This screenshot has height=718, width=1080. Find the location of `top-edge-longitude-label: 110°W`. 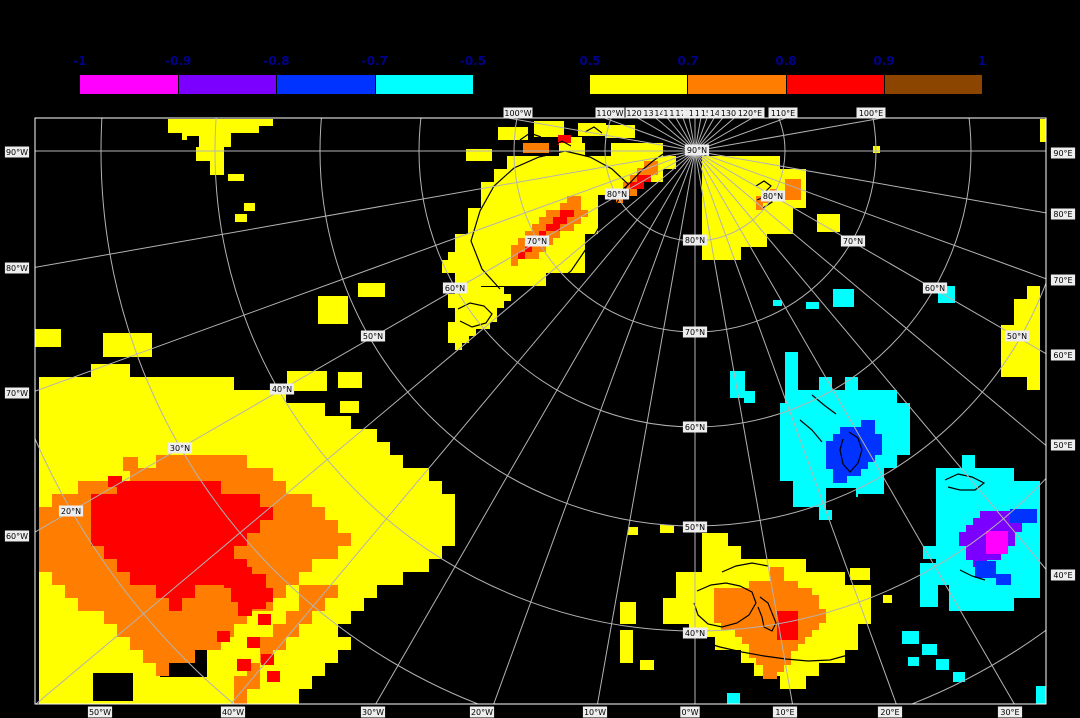

top-edge-longitude-label: 110°W is located at coordinates (610, 113).